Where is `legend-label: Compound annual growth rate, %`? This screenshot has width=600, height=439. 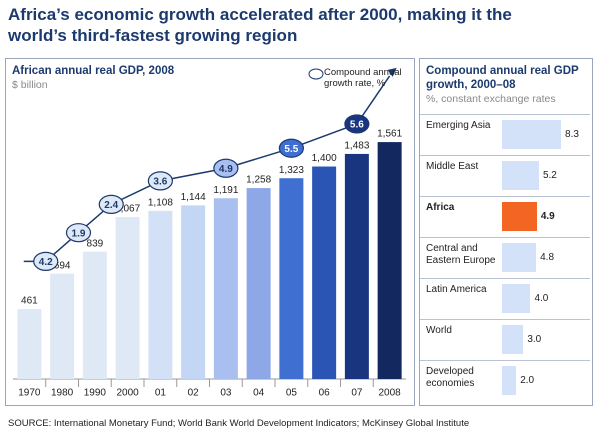 legend-label: Compound annual growth rate, % is located at coordinates (363, 78).